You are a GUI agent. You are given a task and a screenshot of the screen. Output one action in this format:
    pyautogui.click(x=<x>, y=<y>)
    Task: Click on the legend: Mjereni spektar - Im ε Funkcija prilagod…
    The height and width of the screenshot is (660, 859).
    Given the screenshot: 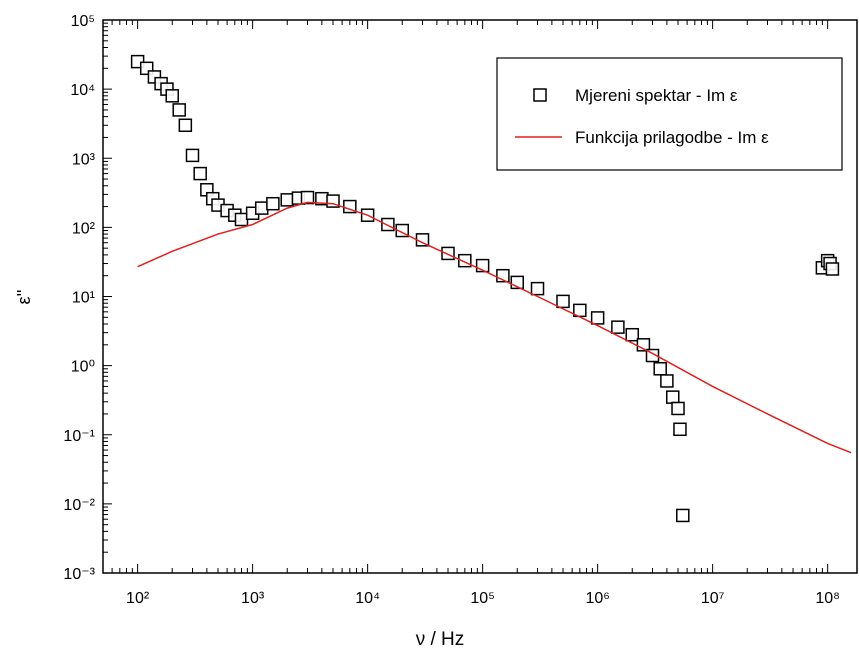 What is the action you would take?
    pyautogui.click(x=669, y=114)
    